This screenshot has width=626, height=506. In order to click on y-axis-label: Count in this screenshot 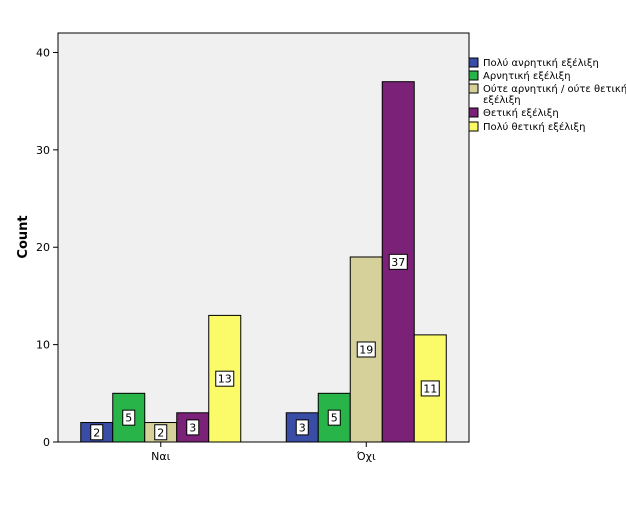, I will do `click(23, 236)`.